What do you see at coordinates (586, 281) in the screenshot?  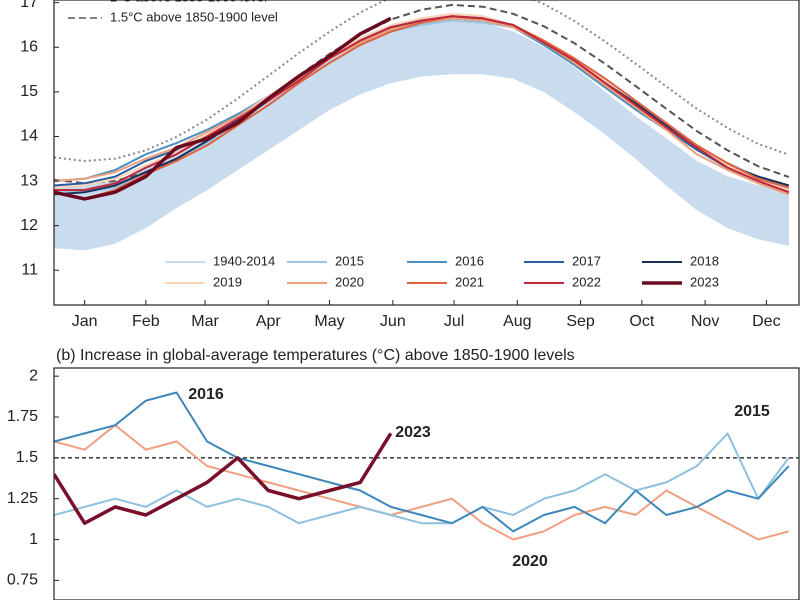 I see `legend-label: 2022` at bounding box center [586, 281].